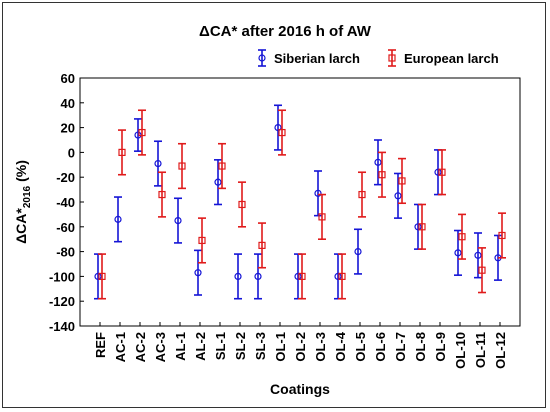  Describe the element at coordinates (260, 346) in the screenshot. I see `x-tick-label: SL-3` at that location.